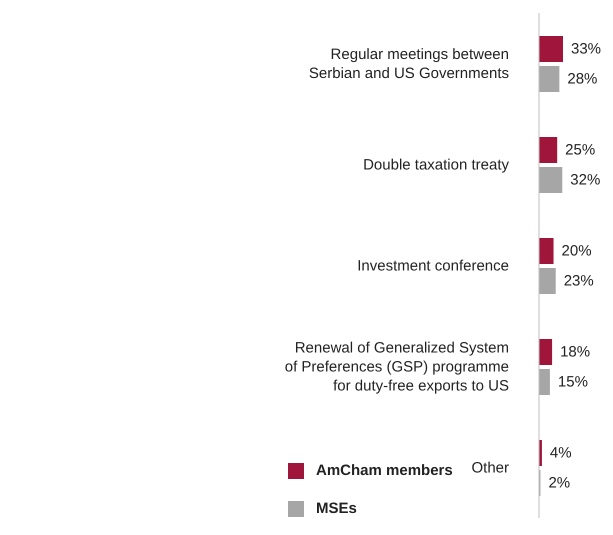 This screenshot has width=613, height=535. What do you see at coordinates (579, 281) in the screenshot?
I see `data-label: 23%` at bounding box center [579, 281].